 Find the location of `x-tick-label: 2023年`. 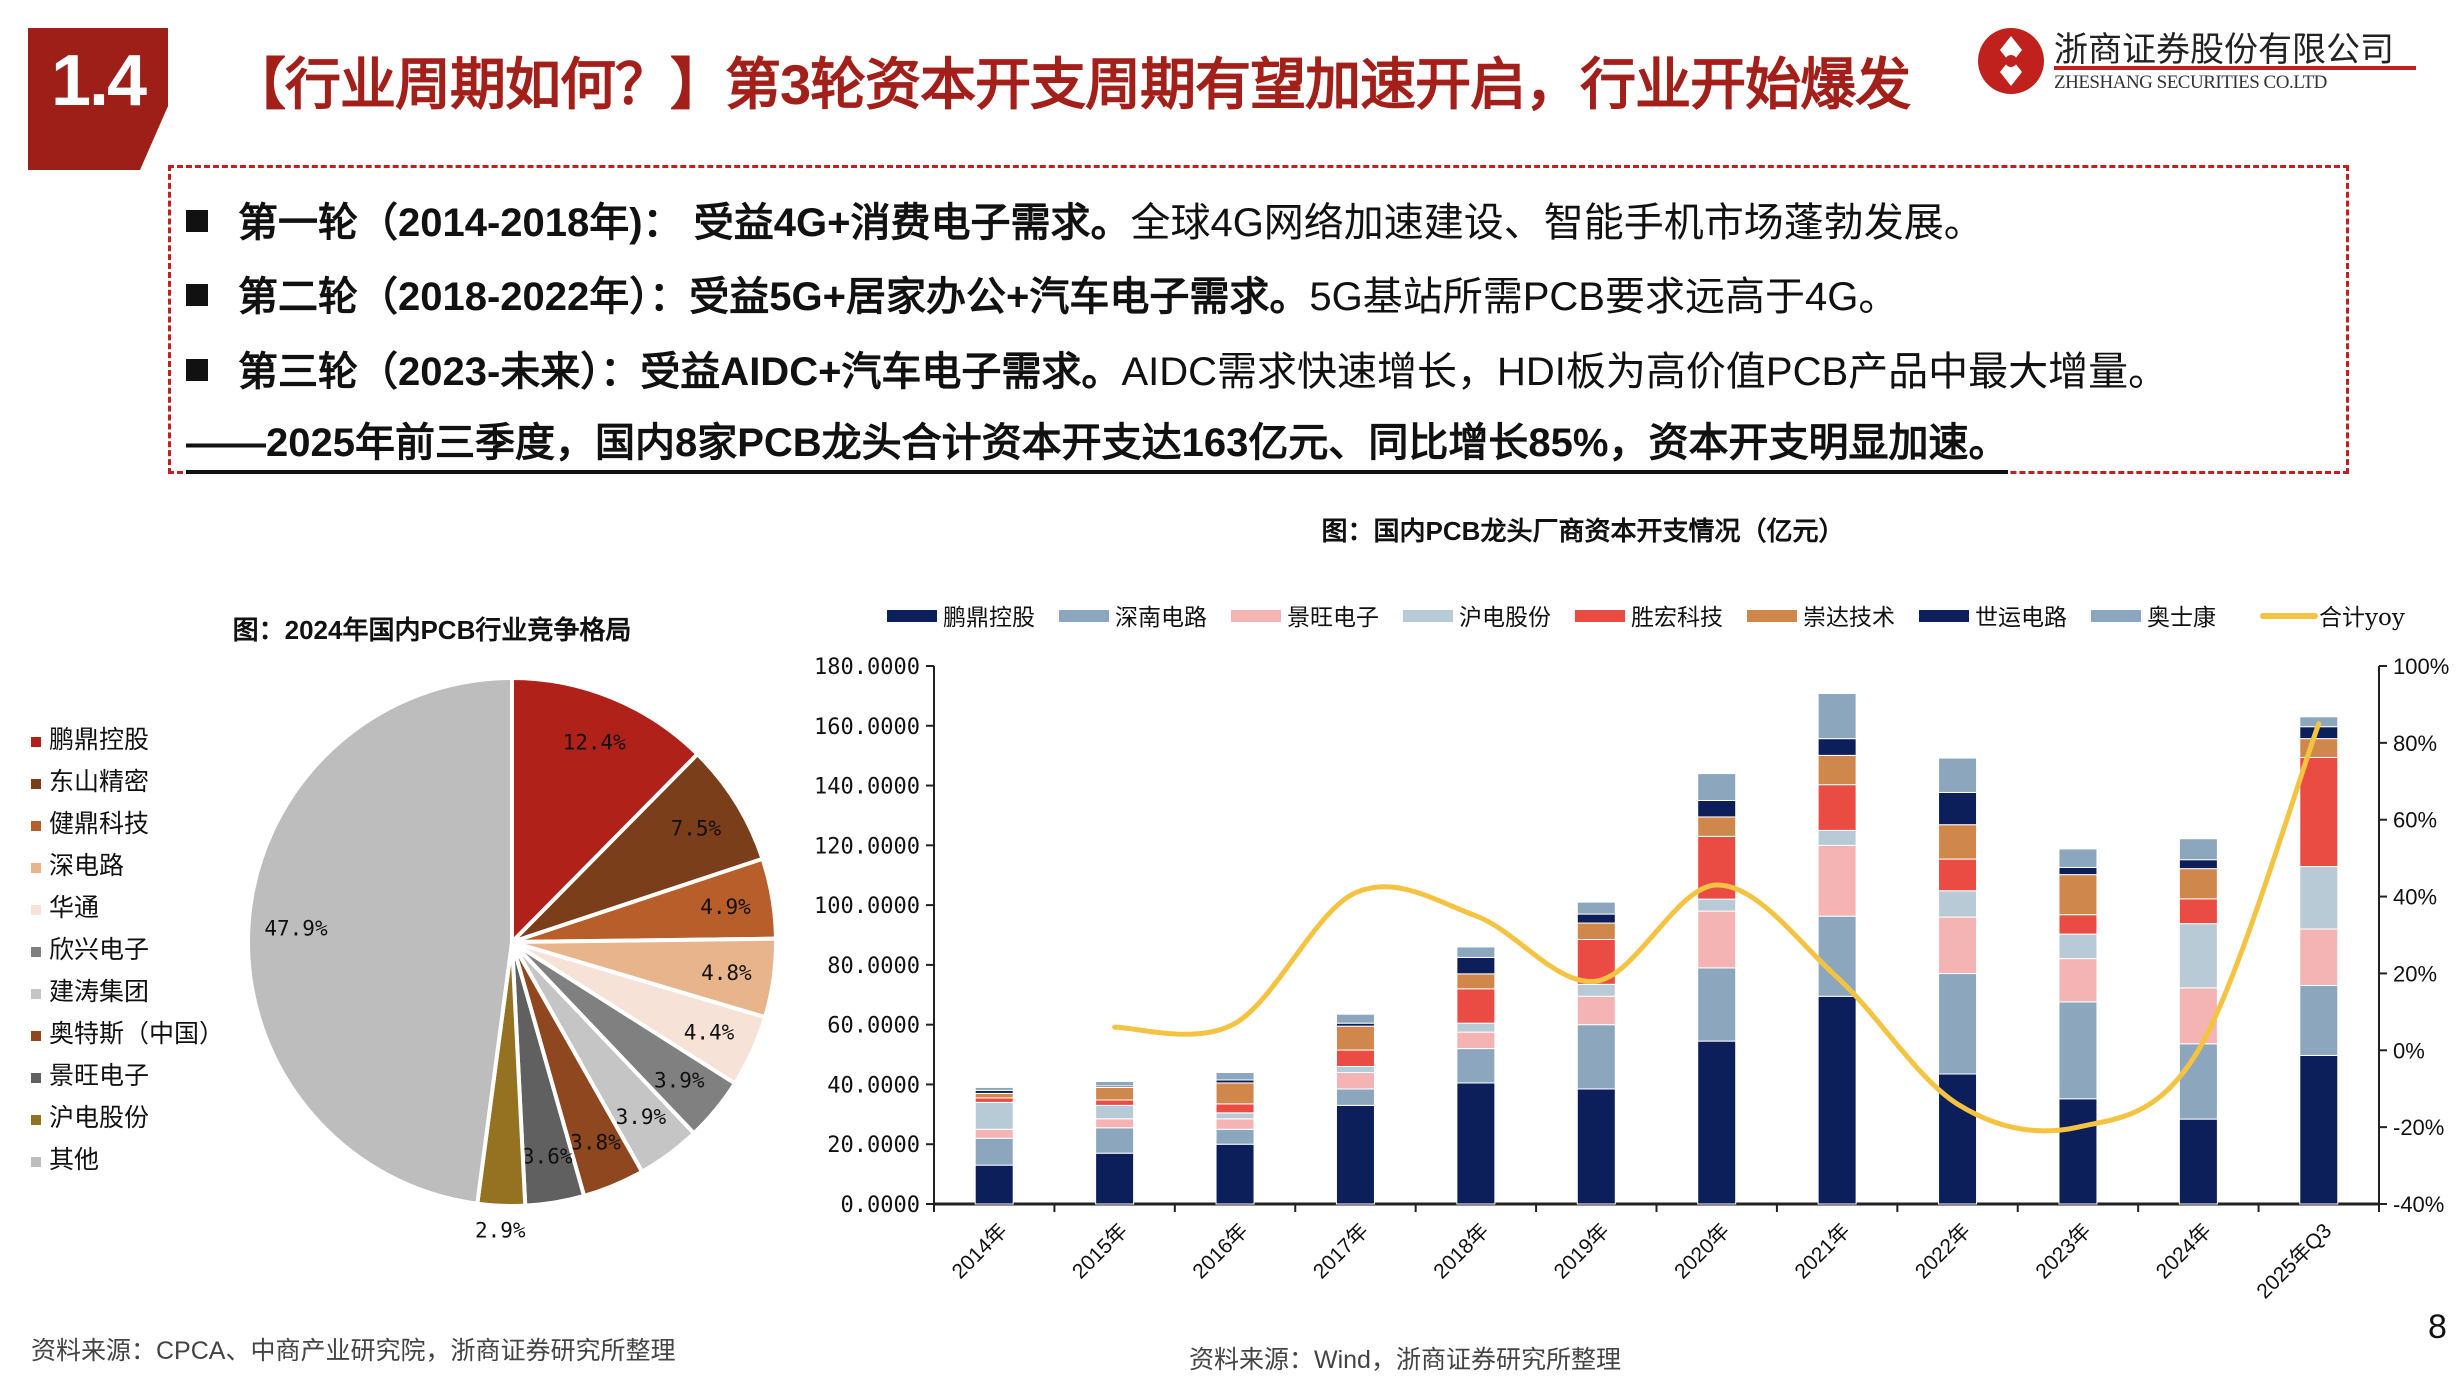

x-tick-label: 2023年 is located at coordinates (2063, 1251).